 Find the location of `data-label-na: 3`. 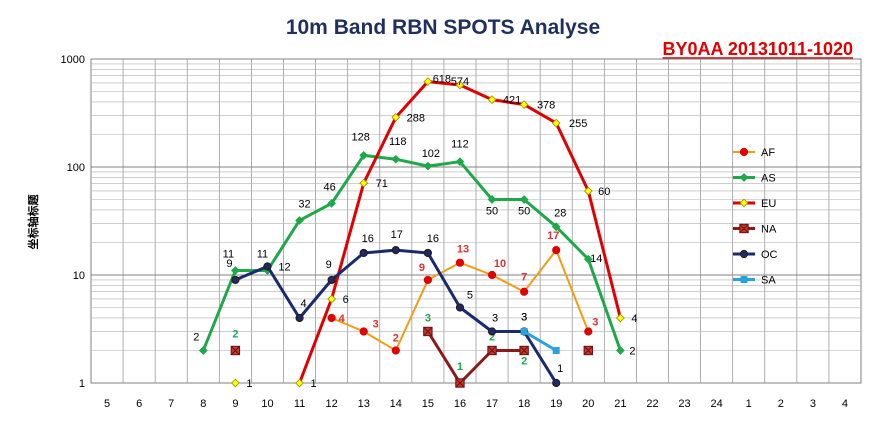

data-label-na: 3 is located at coordinates (428, 318).